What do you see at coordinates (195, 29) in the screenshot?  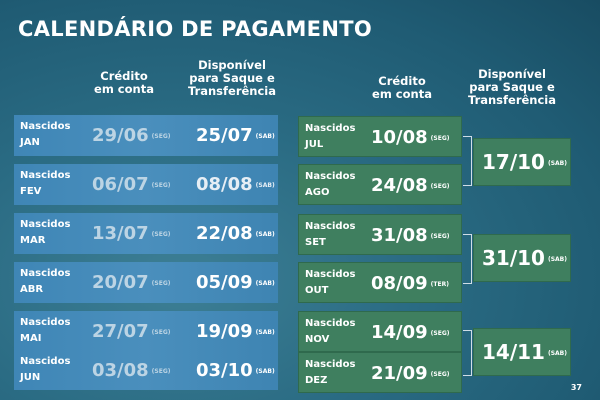 I see `page-title: CALENDÁRIO DE PAGAMENTO` at bounding box center [195, 29].